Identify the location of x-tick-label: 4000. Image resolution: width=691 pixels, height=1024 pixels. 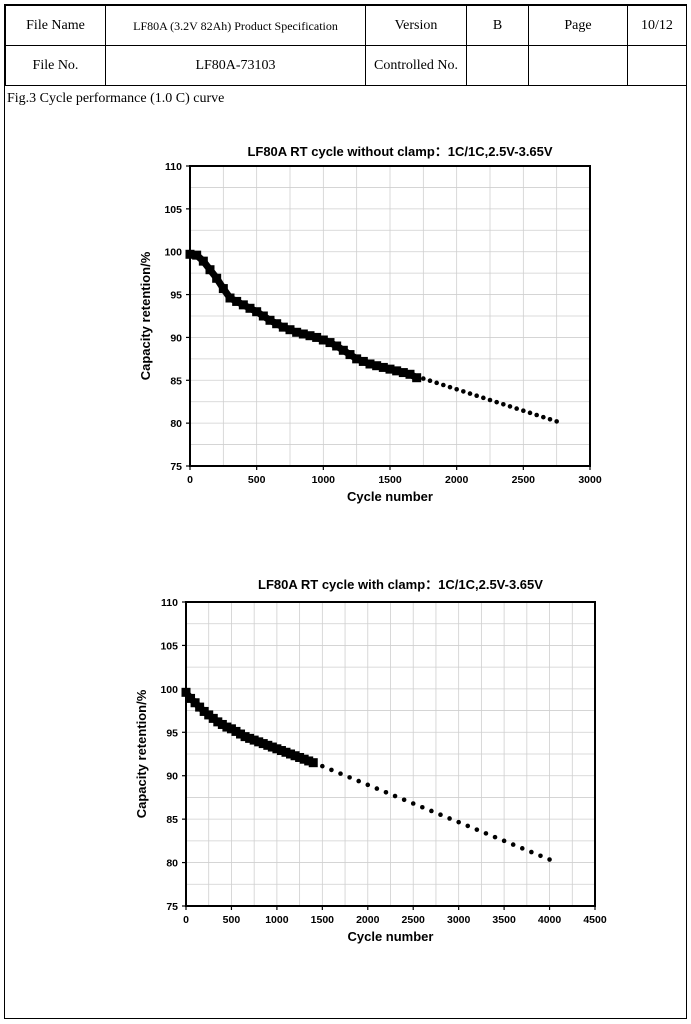
(550, 920).